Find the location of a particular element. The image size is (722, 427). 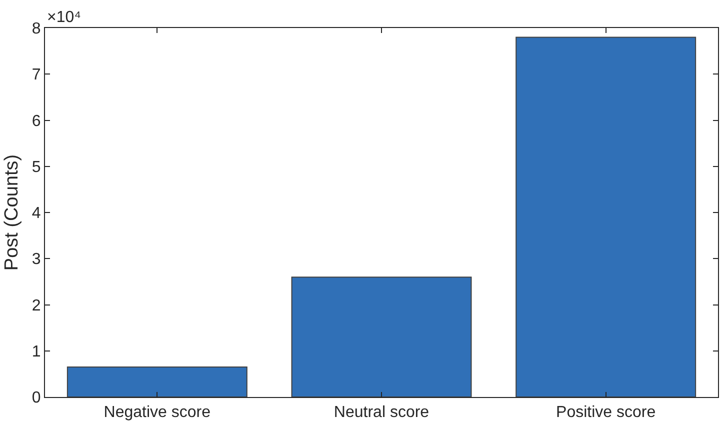

y-axis-title: Post (Counts) is located at coordinates (12, 212).